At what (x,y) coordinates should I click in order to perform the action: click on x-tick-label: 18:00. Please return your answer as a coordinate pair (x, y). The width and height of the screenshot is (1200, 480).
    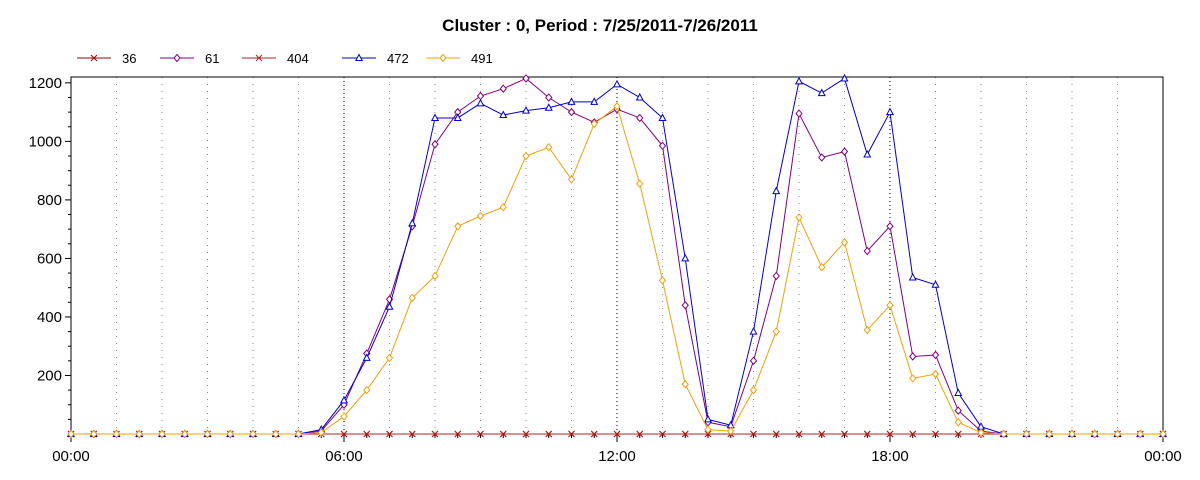
    Looking at the image, I should click on (890, 456).